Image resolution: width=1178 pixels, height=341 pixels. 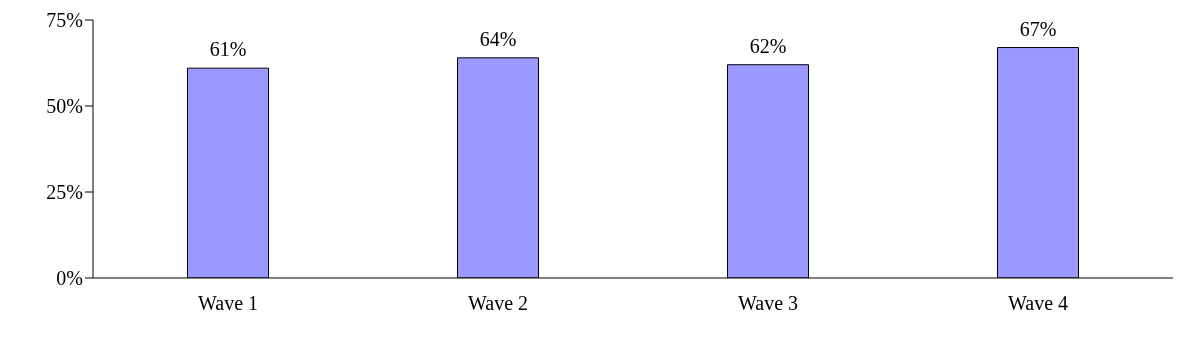 I want to click on x-tick-label: Wave 1, so click(x=228, y=303).